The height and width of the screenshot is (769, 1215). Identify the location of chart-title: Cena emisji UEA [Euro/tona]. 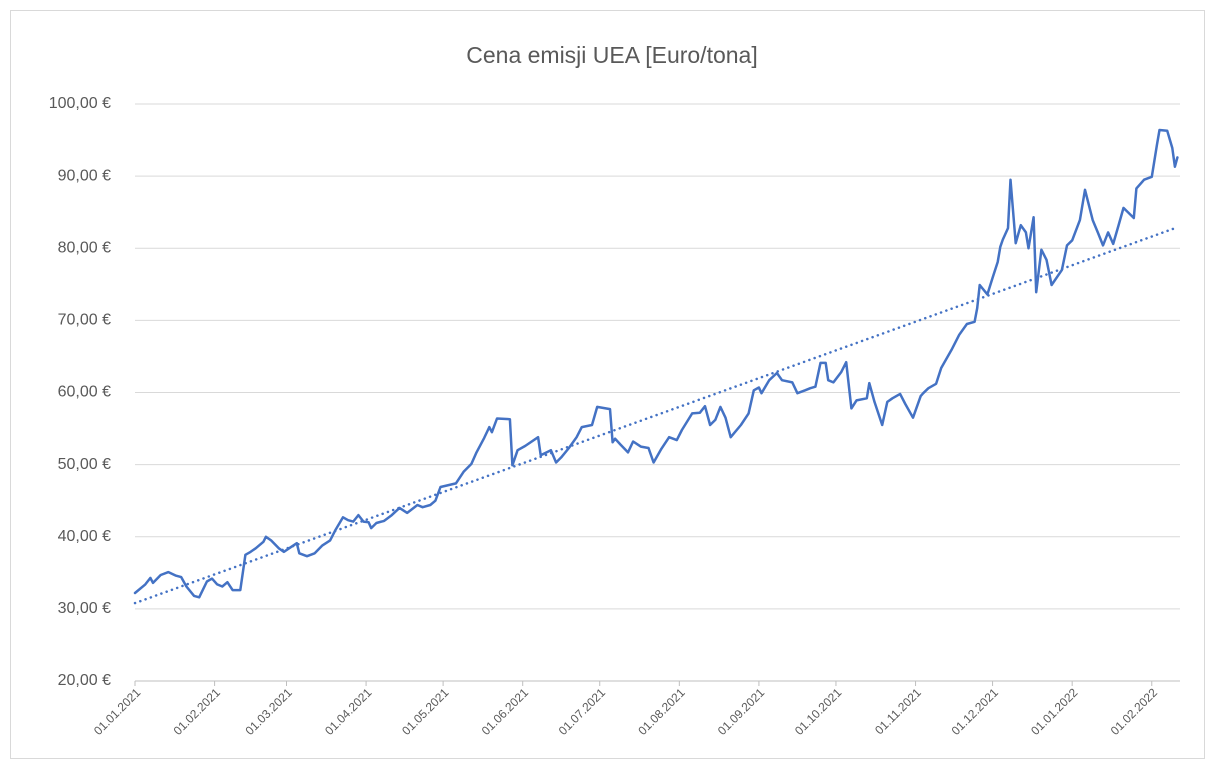
(611, 55).